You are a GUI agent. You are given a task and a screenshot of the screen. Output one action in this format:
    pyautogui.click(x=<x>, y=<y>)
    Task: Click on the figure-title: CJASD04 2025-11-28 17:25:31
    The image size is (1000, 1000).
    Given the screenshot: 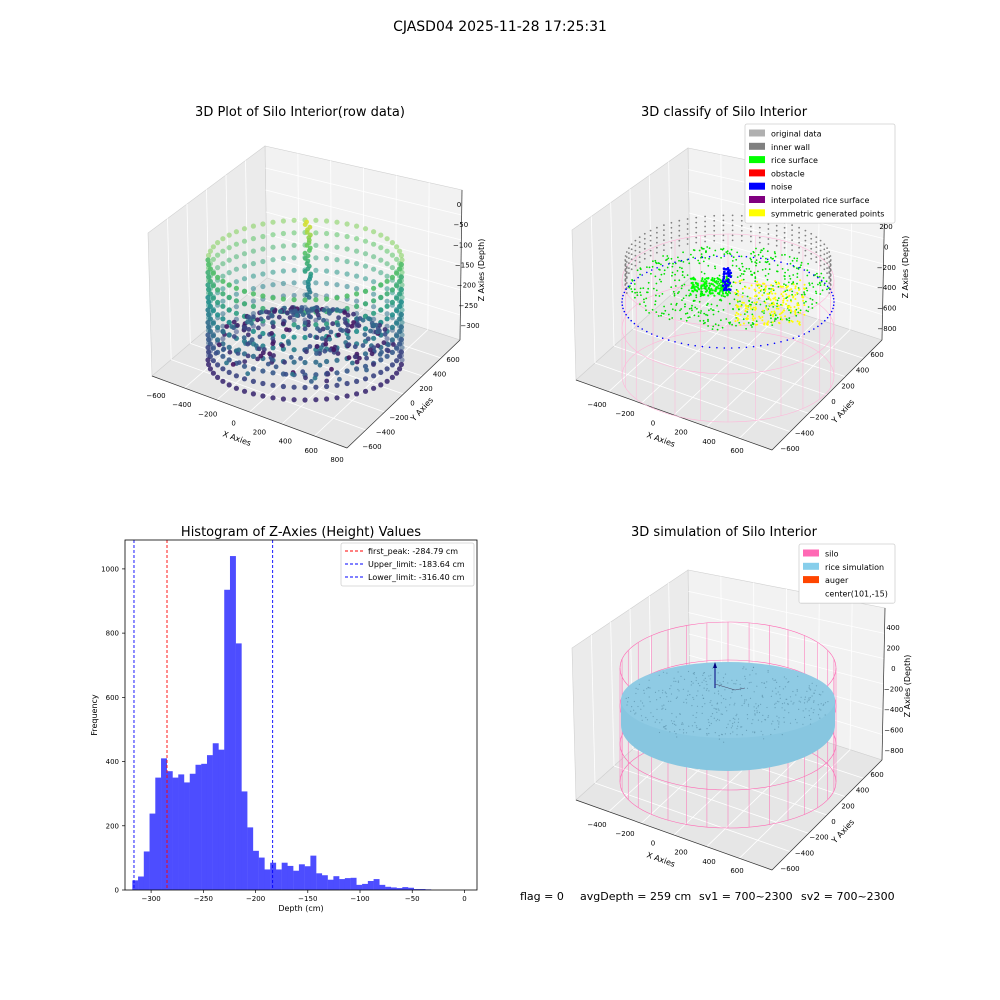 What is the action you would take?
    pyautogui.click(x=500, y=27)
    